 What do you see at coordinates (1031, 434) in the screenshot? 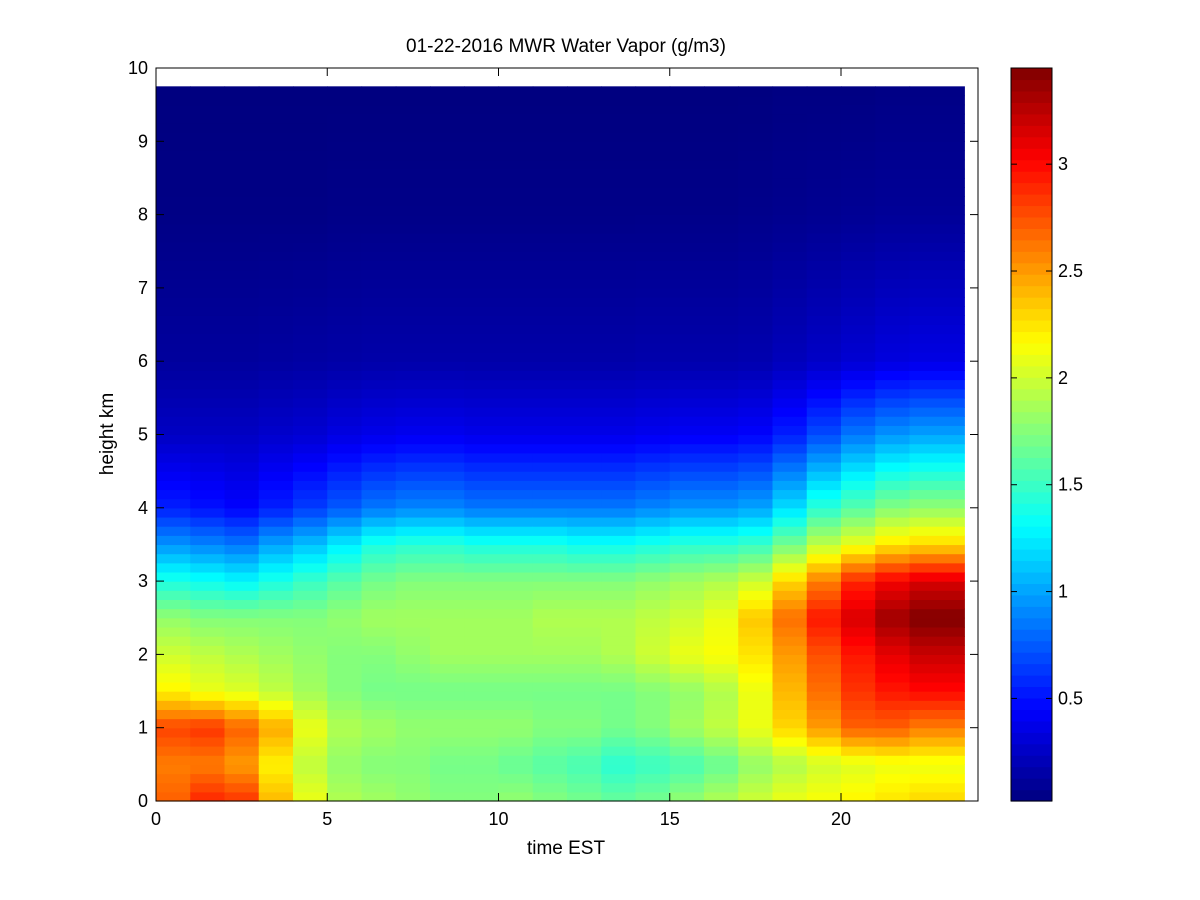
I see `colorbar-frame` at bounding box center [1031, 434].